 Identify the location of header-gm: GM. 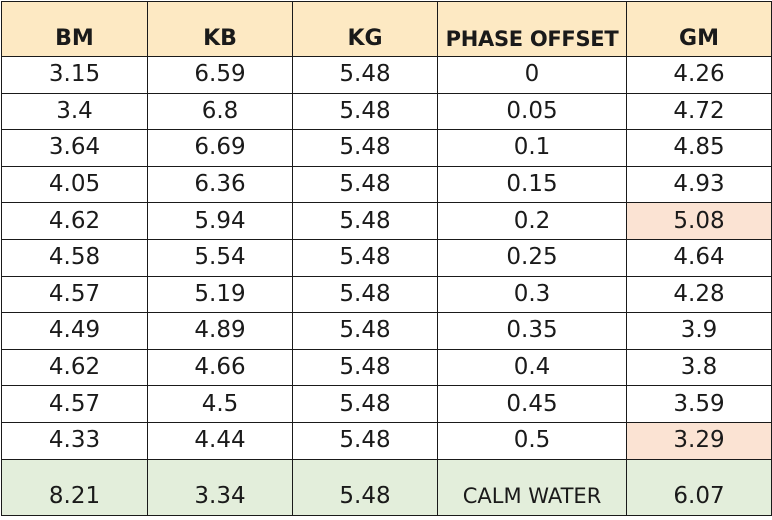
(699, 29).